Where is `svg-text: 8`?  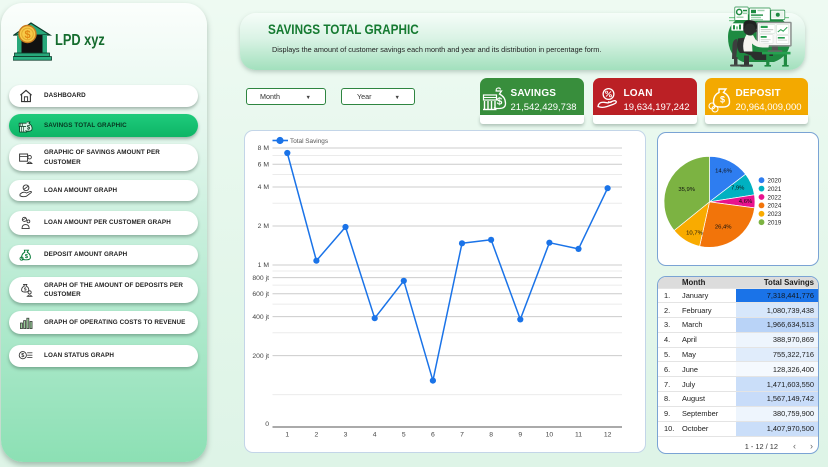
svg-text: 8 is located at coordinates (491, 435).